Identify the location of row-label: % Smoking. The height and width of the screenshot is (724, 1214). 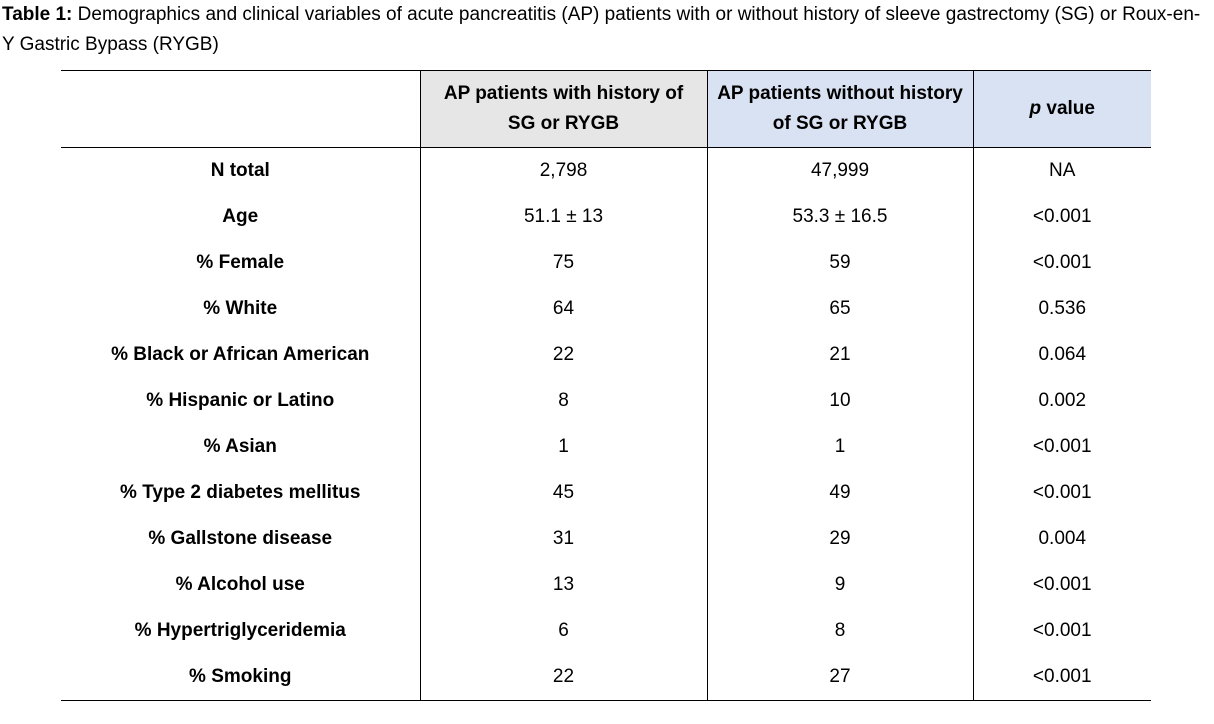
(240, 677).